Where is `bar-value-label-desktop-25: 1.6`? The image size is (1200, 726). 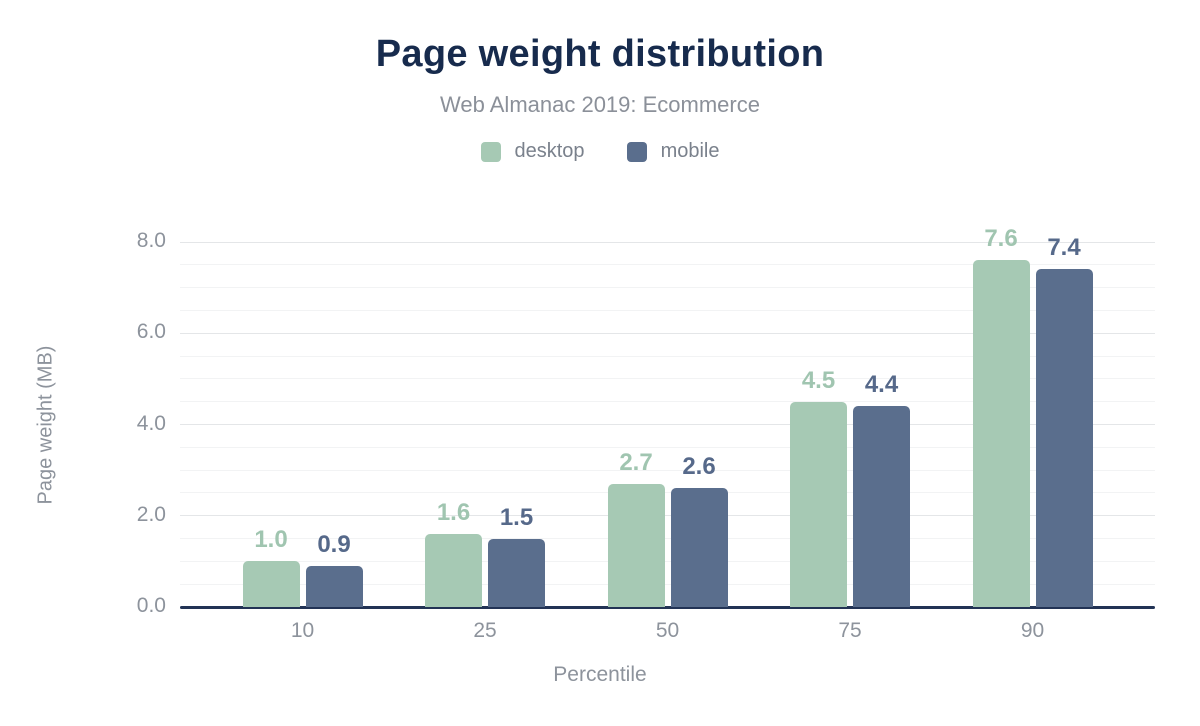 bar-value-label-desktop-25: 1.6 is located at coordinates (453, 512).